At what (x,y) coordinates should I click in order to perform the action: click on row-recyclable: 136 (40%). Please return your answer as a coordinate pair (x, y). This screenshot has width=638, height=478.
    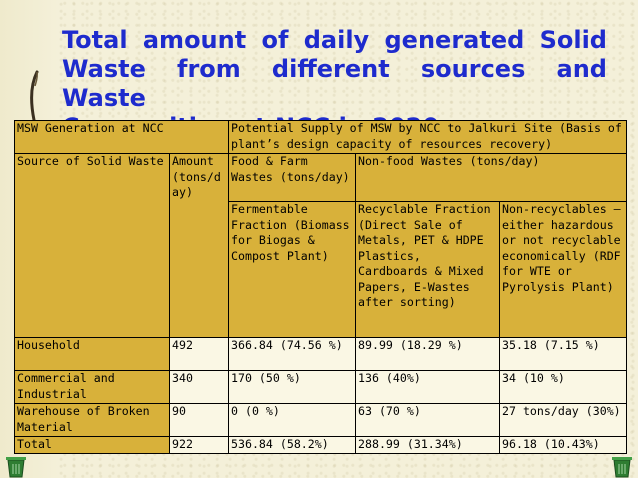
    Looking at the image, I should click on (427, 387).